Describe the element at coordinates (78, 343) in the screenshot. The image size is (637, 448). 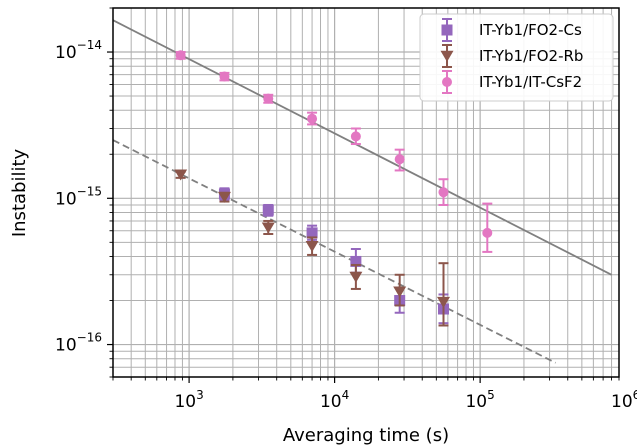
I see `y-tick-label: 10−16` at that location.